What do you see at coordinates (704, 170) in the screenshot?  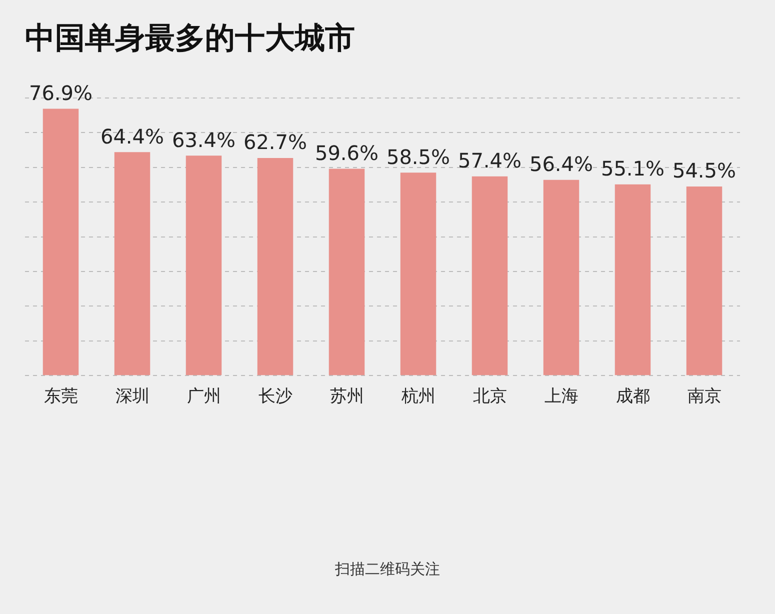 I see `data-label: 54.5%` at bounding box center [704, 170].